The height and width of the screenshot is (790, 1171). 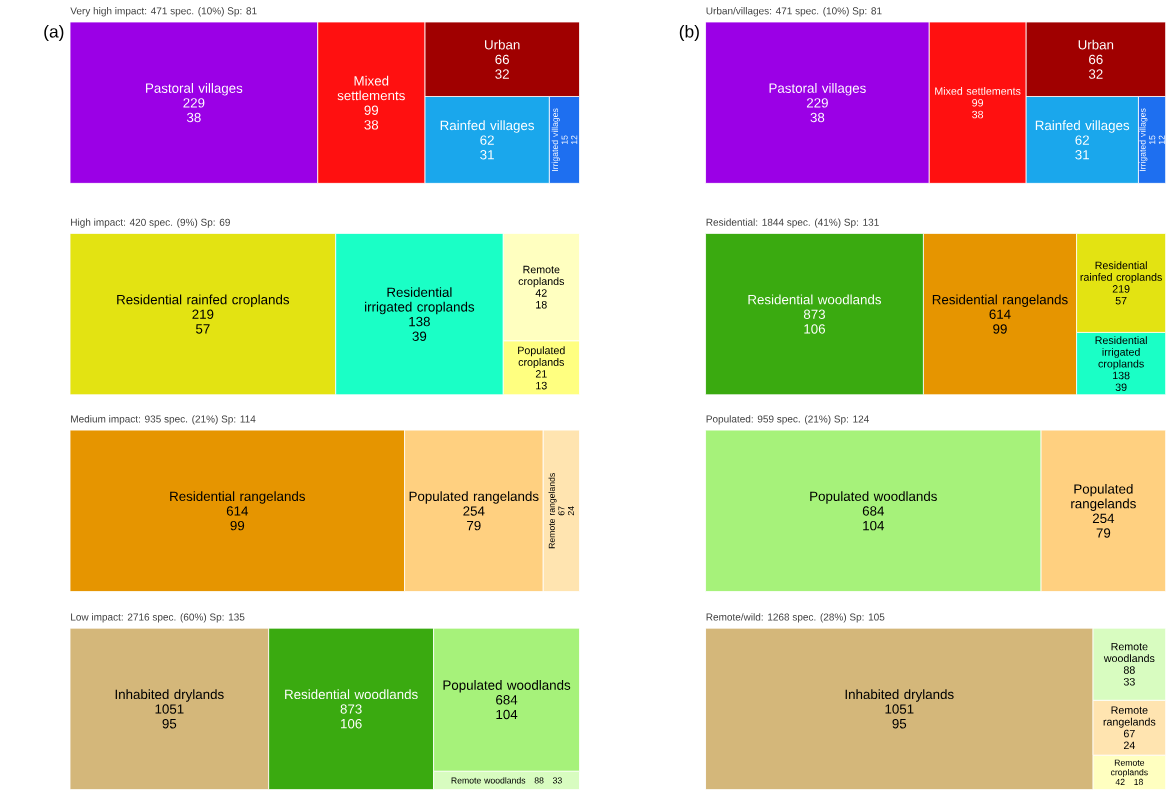 What do you see at coordinates (795, 618) in the screenshot?
I see `text: Remote/wild: 1268 spec. (28%) Sp: 105` at bounding box center [795, 618].